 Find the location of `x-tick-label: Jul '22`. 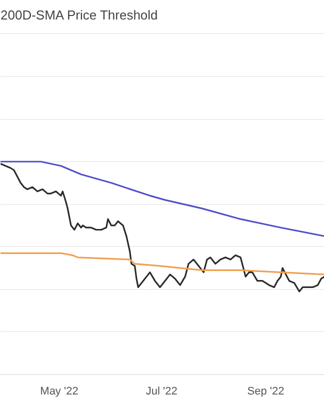

x-tick-label: Jul '22 is located at coordinates (162, 392).